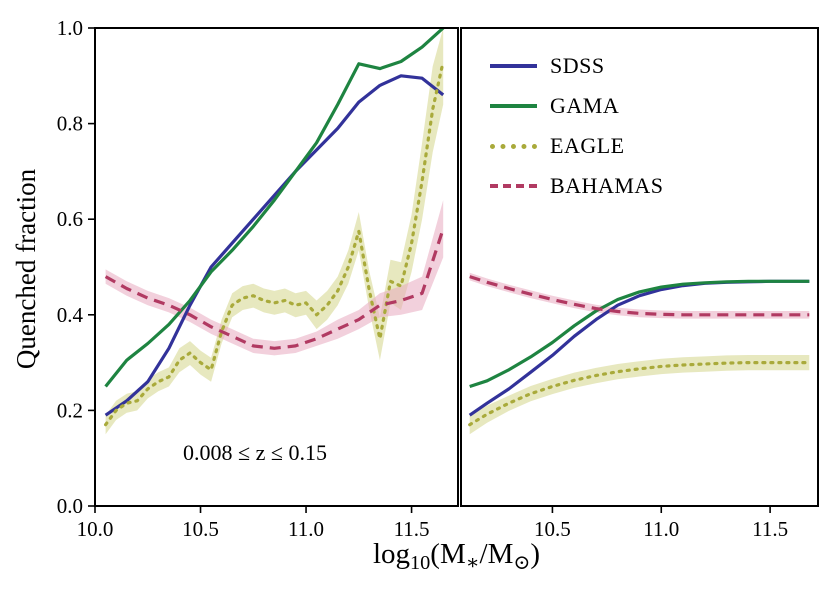 This screenshot has height=602, width=830. I want to click on panel-right, so click(639, 353).